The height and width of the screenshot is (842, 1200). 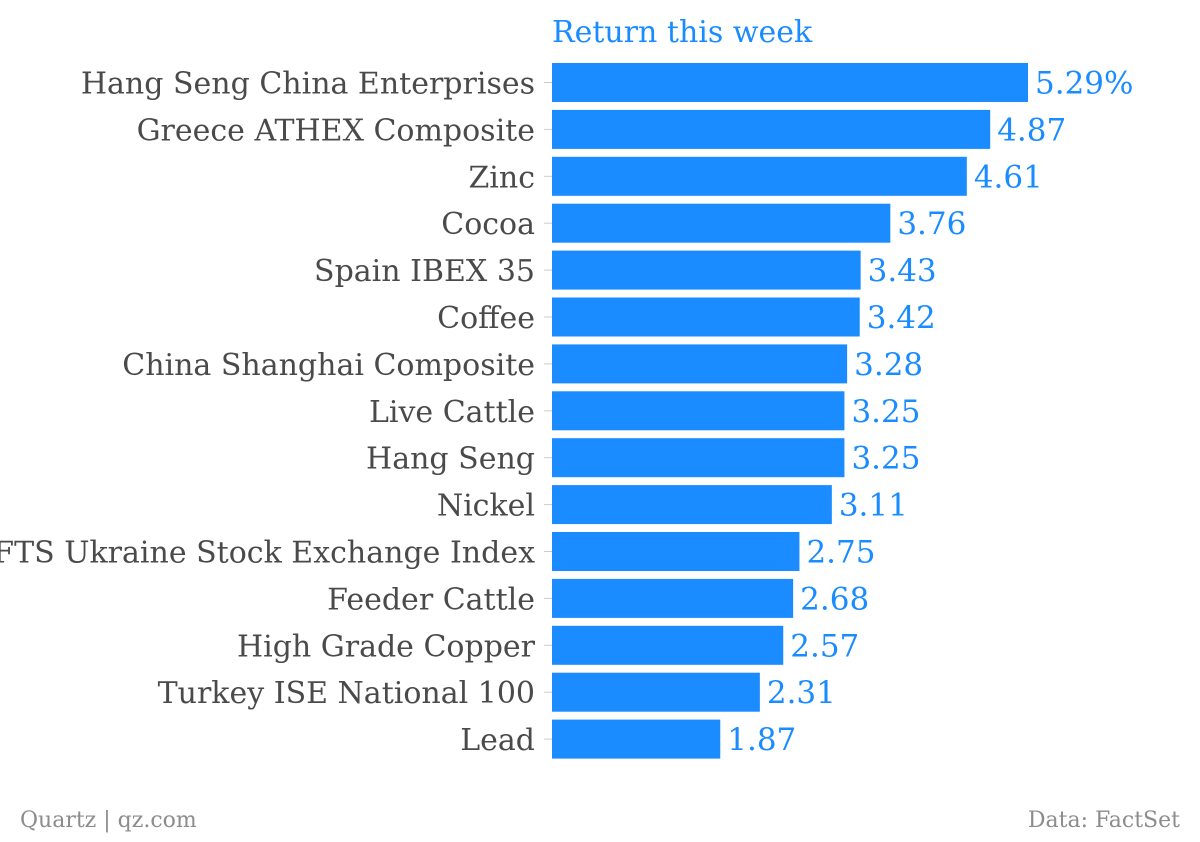 I want to click on data-label: 3.43, so click(x=902, y=271).